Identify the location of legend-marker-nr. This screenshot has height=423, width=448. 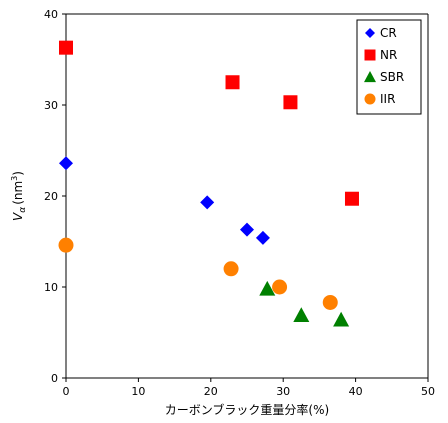
(370, 55).